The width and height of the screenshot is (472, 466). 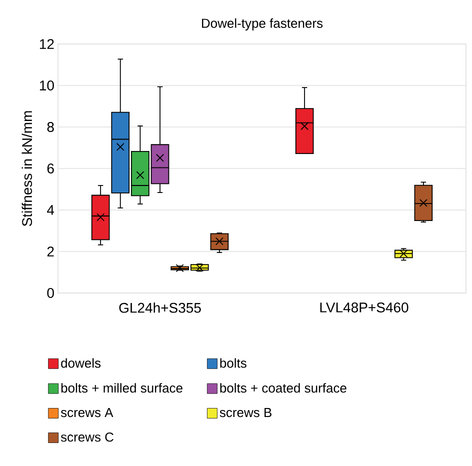 What do you see at coordinates (27, 168) in the screenshot?
I see `y-axis-title: Stiffness in kN/mm` at bounding box center [27, 168].